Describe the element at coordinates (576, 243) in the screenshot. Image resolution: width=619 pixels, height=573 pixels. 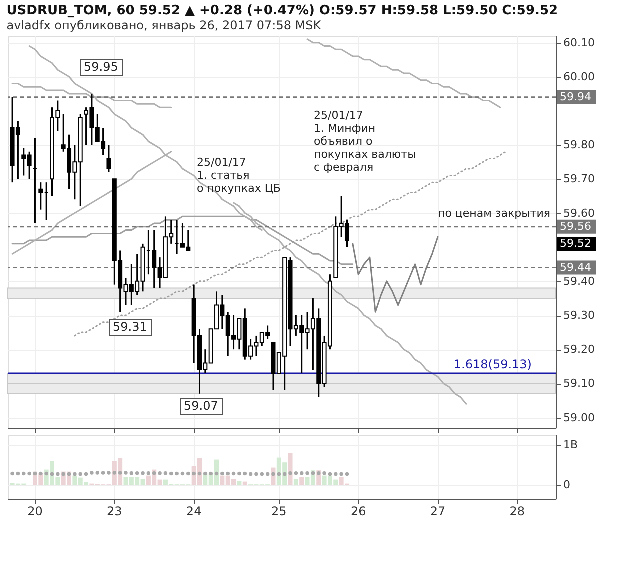
I see `text: 59.52` at that location.